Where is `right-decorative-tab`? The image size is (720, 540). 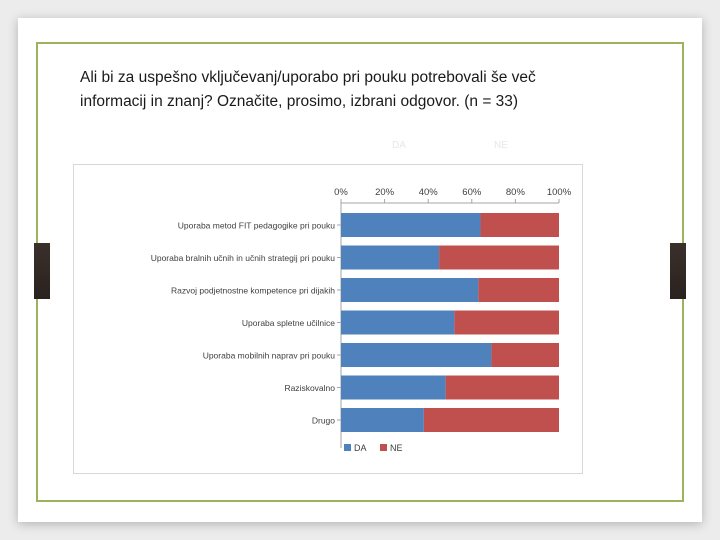
right-decorative-tab is located at coordinates (678, 271).